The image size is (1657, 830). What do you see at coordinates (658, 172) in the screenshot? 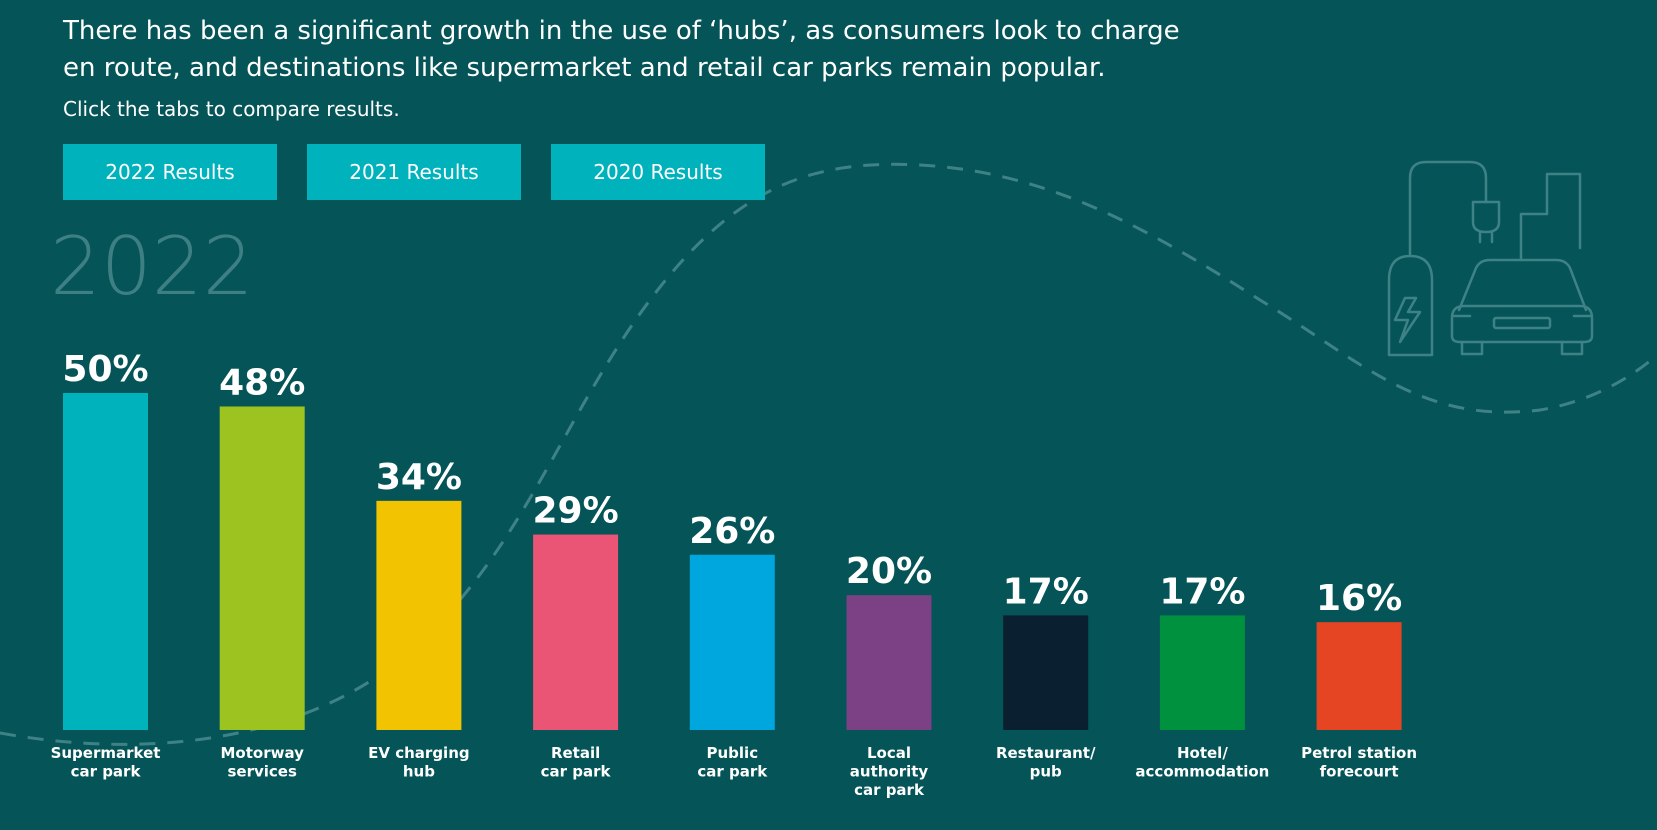
I see `tab-2020-results: 2020 Results` at bounding box center [658, 172].